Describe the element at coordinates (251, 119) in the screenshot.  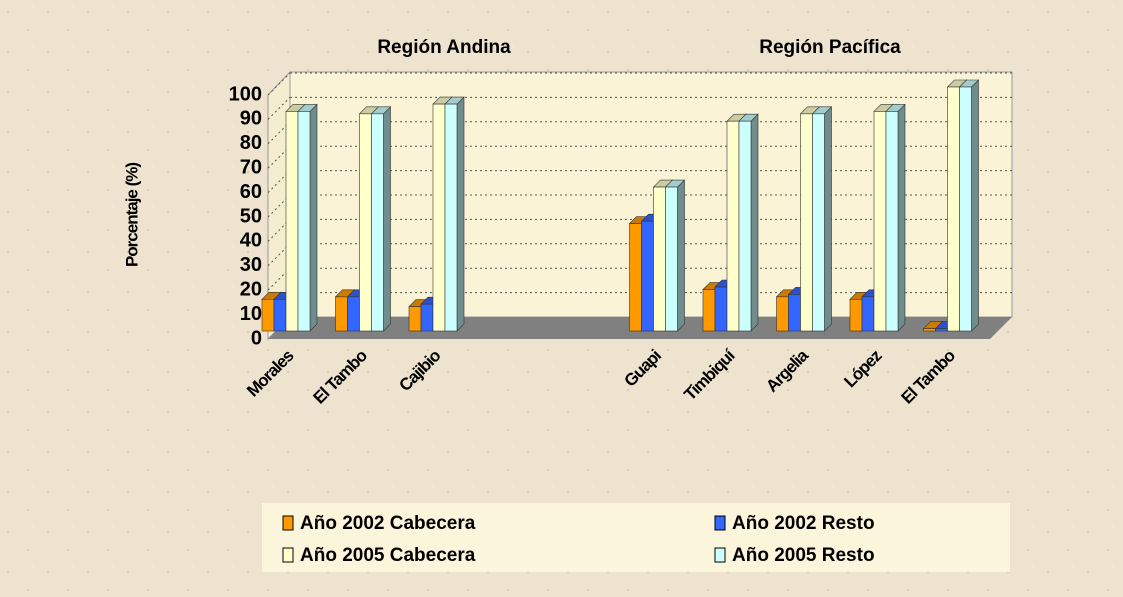
I see `y-tick-label: 90` at that location.